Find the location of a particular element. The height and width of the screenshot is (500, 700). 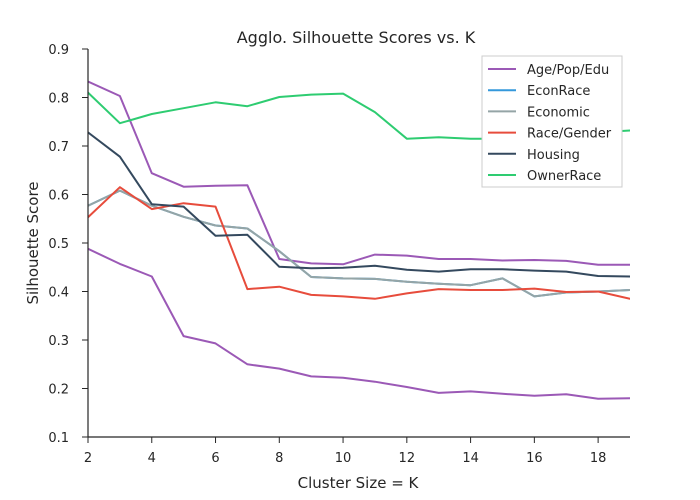

legend-label-economic: Economic is located at coordinates (558, 112).